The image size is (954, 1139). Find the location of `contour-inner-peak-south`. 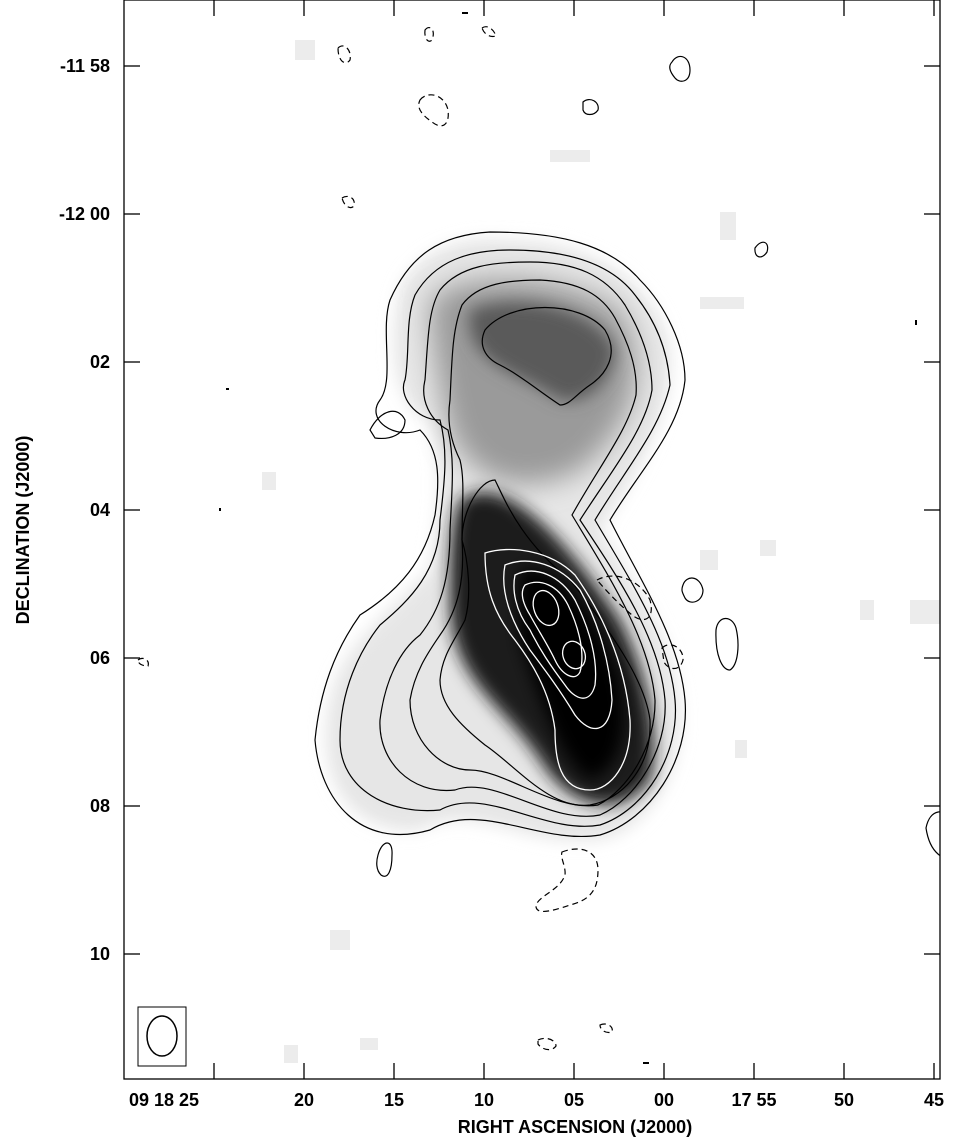

contour-inner-peak-south is located at coordinates (574, 655).